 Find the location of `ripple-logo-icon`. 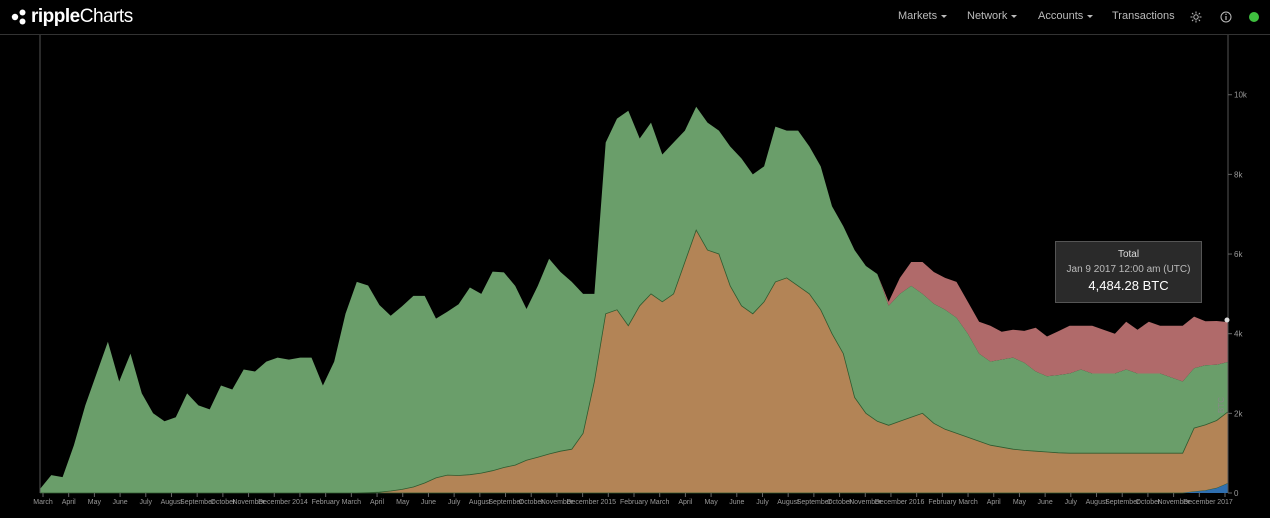

ripple-logo-icon is located at coordinates (18, 17).